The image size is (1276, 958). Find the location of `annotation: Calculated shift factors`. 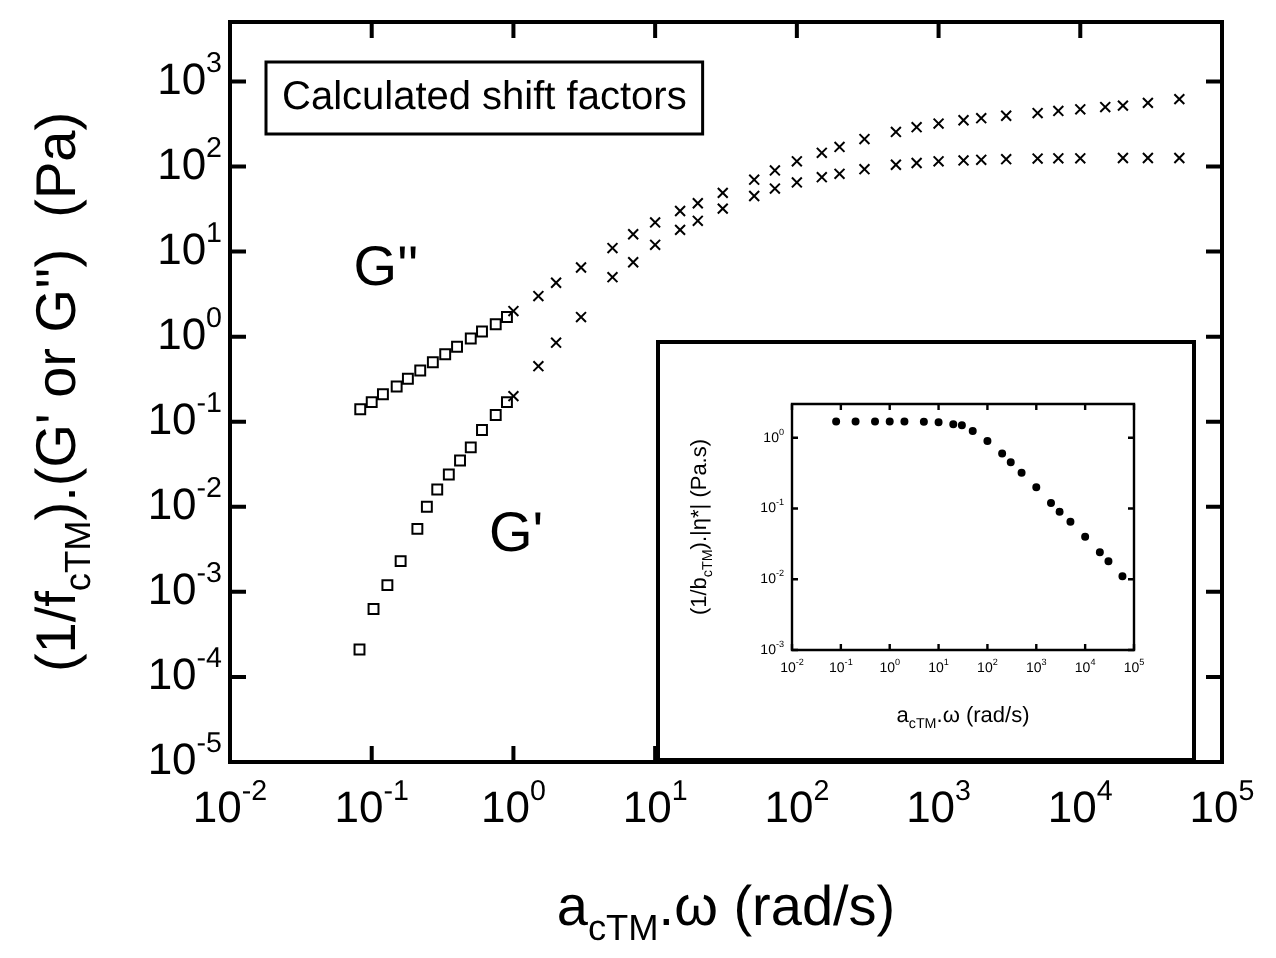

annotation: Calculated shift factors is located at coordinates (484, 97).